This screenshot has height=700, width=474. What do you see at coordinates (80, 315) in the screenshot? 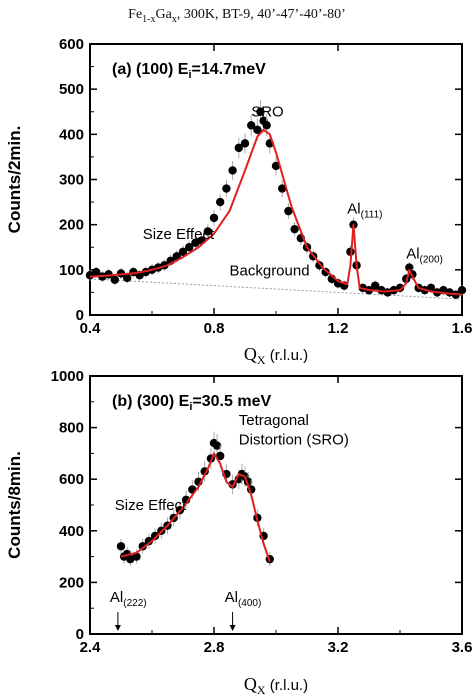
I see `panel-a-ytick-label: 0` at bounding box center [80, 315].